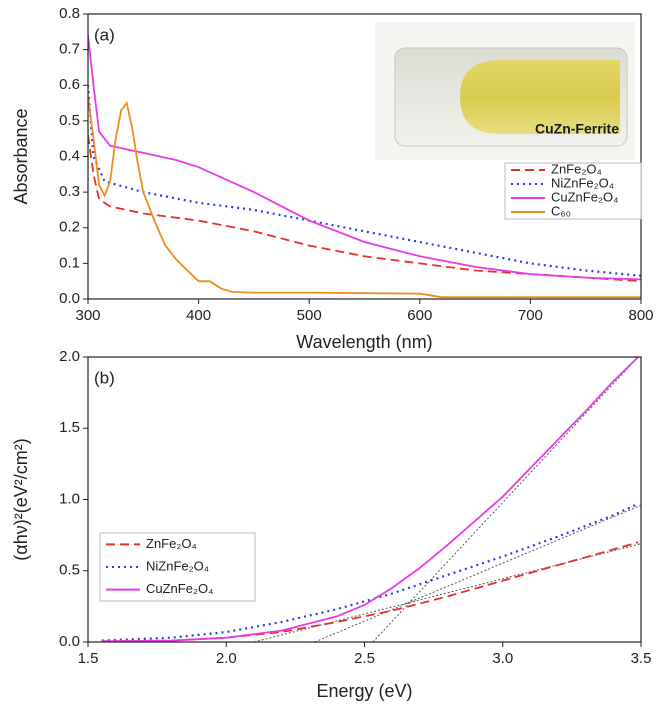 The image size is (669, 716). Describe the element at coordinates (69, 498) in the screenshot. I see `y-tick-label: 1.0` at that location.